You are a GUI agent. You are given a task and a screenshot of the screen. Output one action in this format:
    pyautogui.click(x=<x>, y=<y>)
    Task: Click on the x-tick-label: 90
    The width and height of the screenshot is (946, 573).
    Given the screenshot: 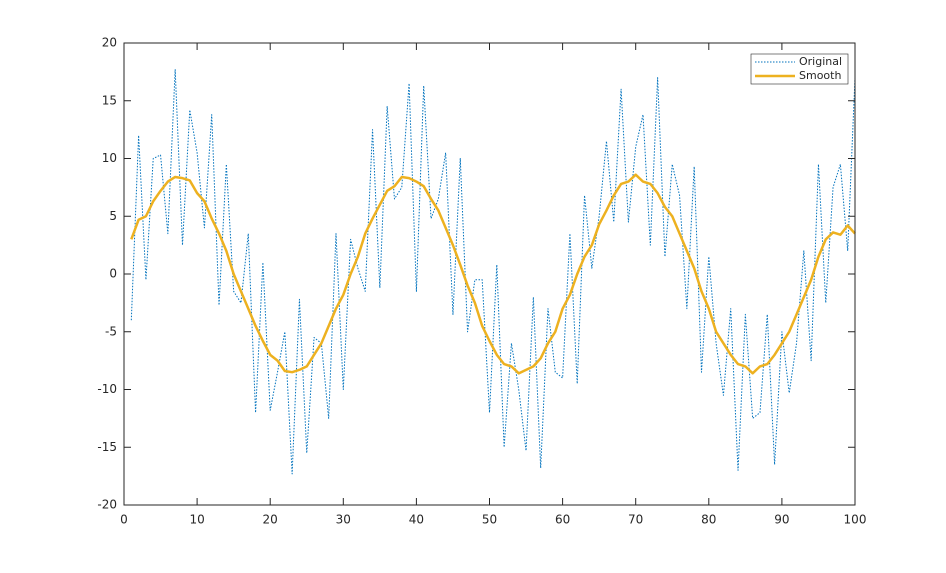 What is the action you would take?
    pyautogui.click(x=781, y=520)
    